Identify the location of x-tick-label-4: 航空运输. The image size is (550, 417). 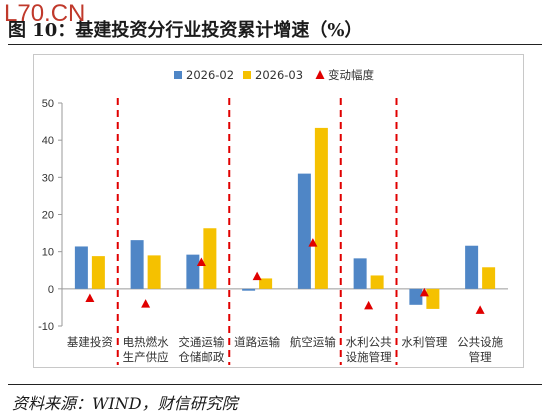
(313, 342).